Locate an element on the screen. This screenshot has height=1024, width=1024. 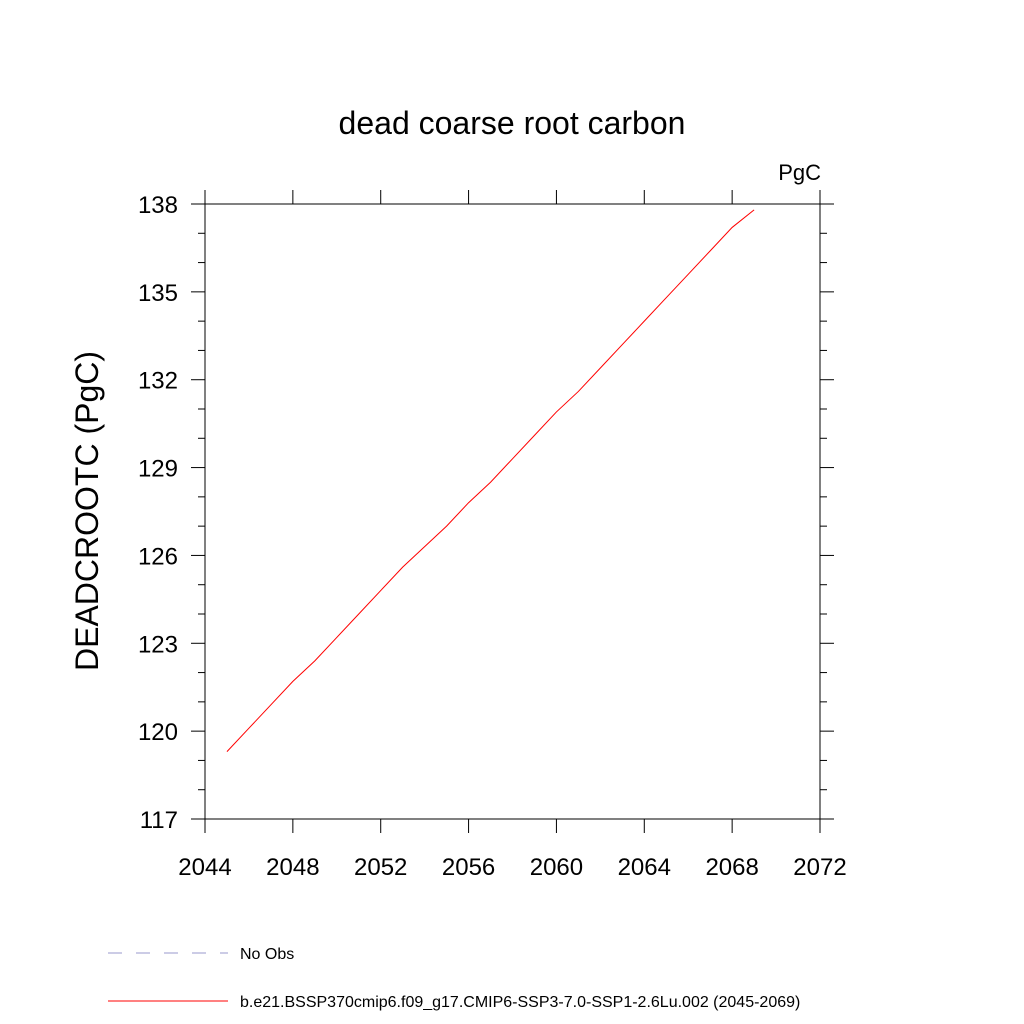
legend-label-no-obs: No Obs is located at coordinates (267, 954).